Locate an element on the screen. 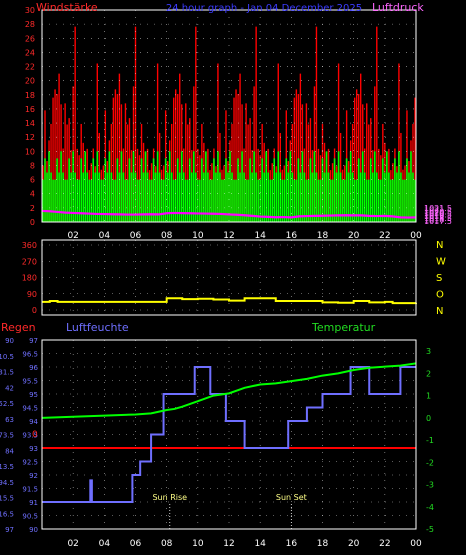 The image size is (466, 555). humidity-y-tick-label: 93.5 is located at coordinates (30, 436).